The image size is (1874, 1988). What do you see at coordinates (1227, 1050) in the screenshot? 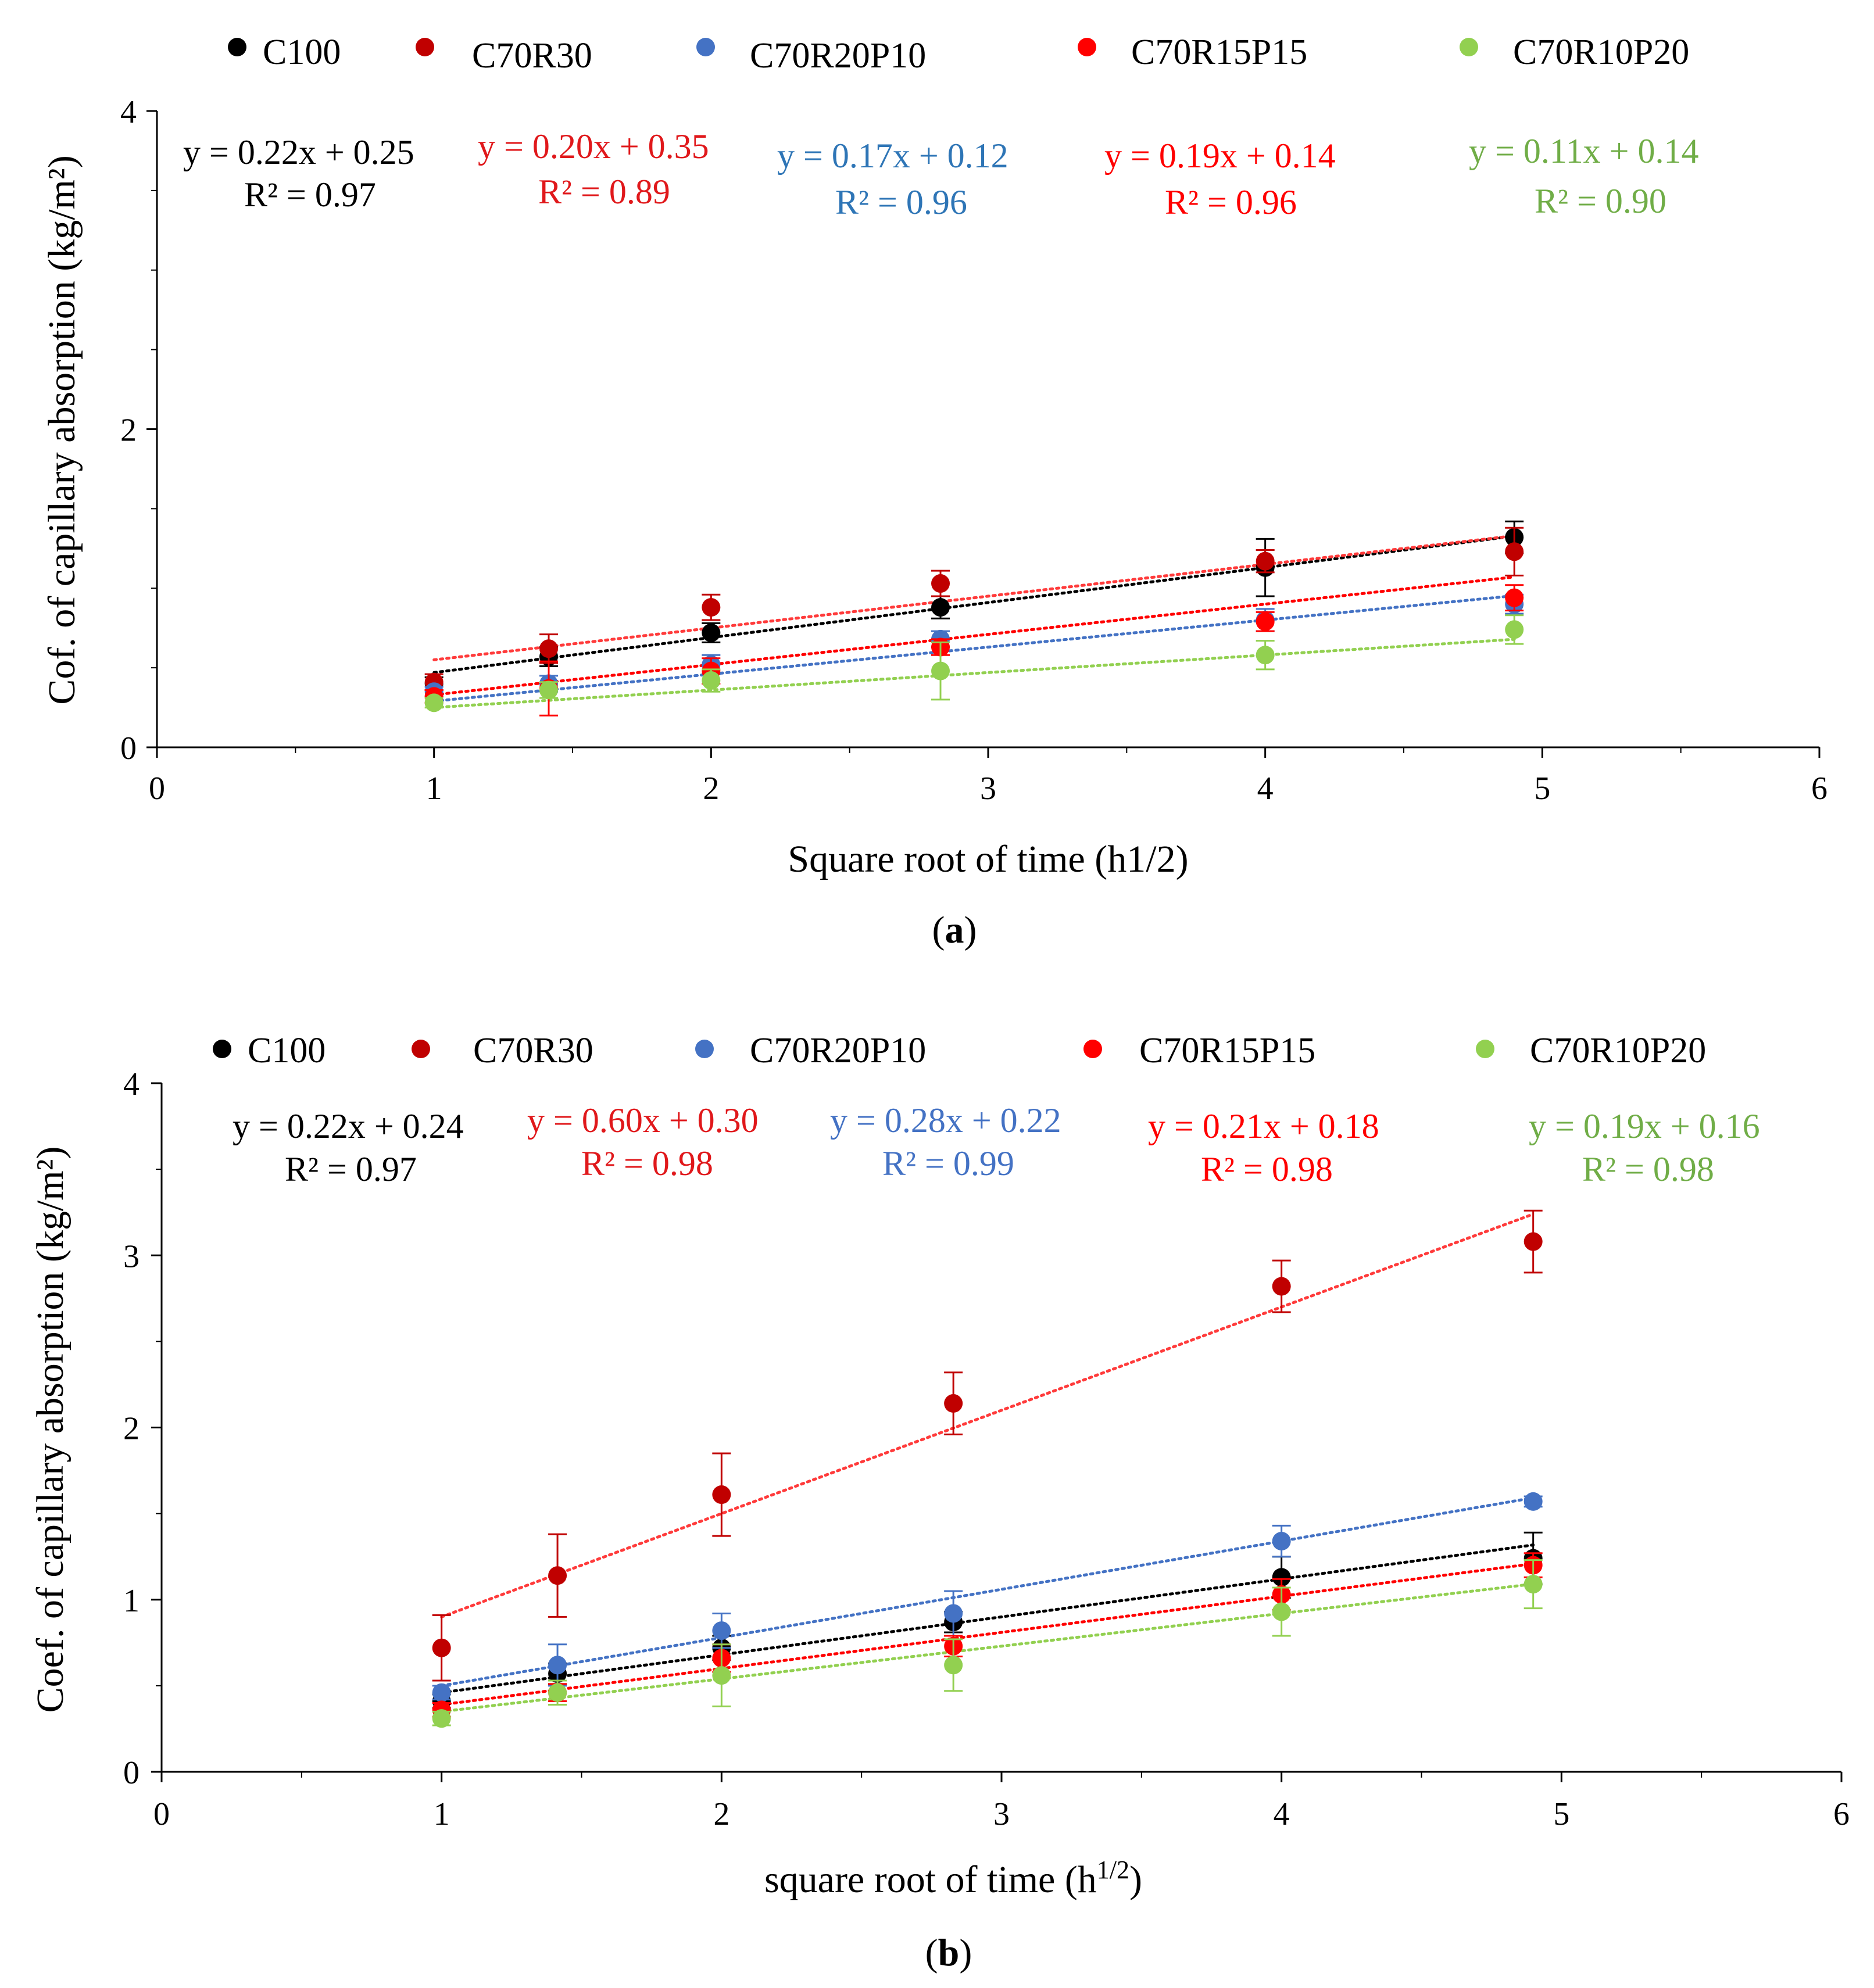
I see `legend-label-c70r15p15-b: C70R15P15` at bounding box center [1227, 1050].